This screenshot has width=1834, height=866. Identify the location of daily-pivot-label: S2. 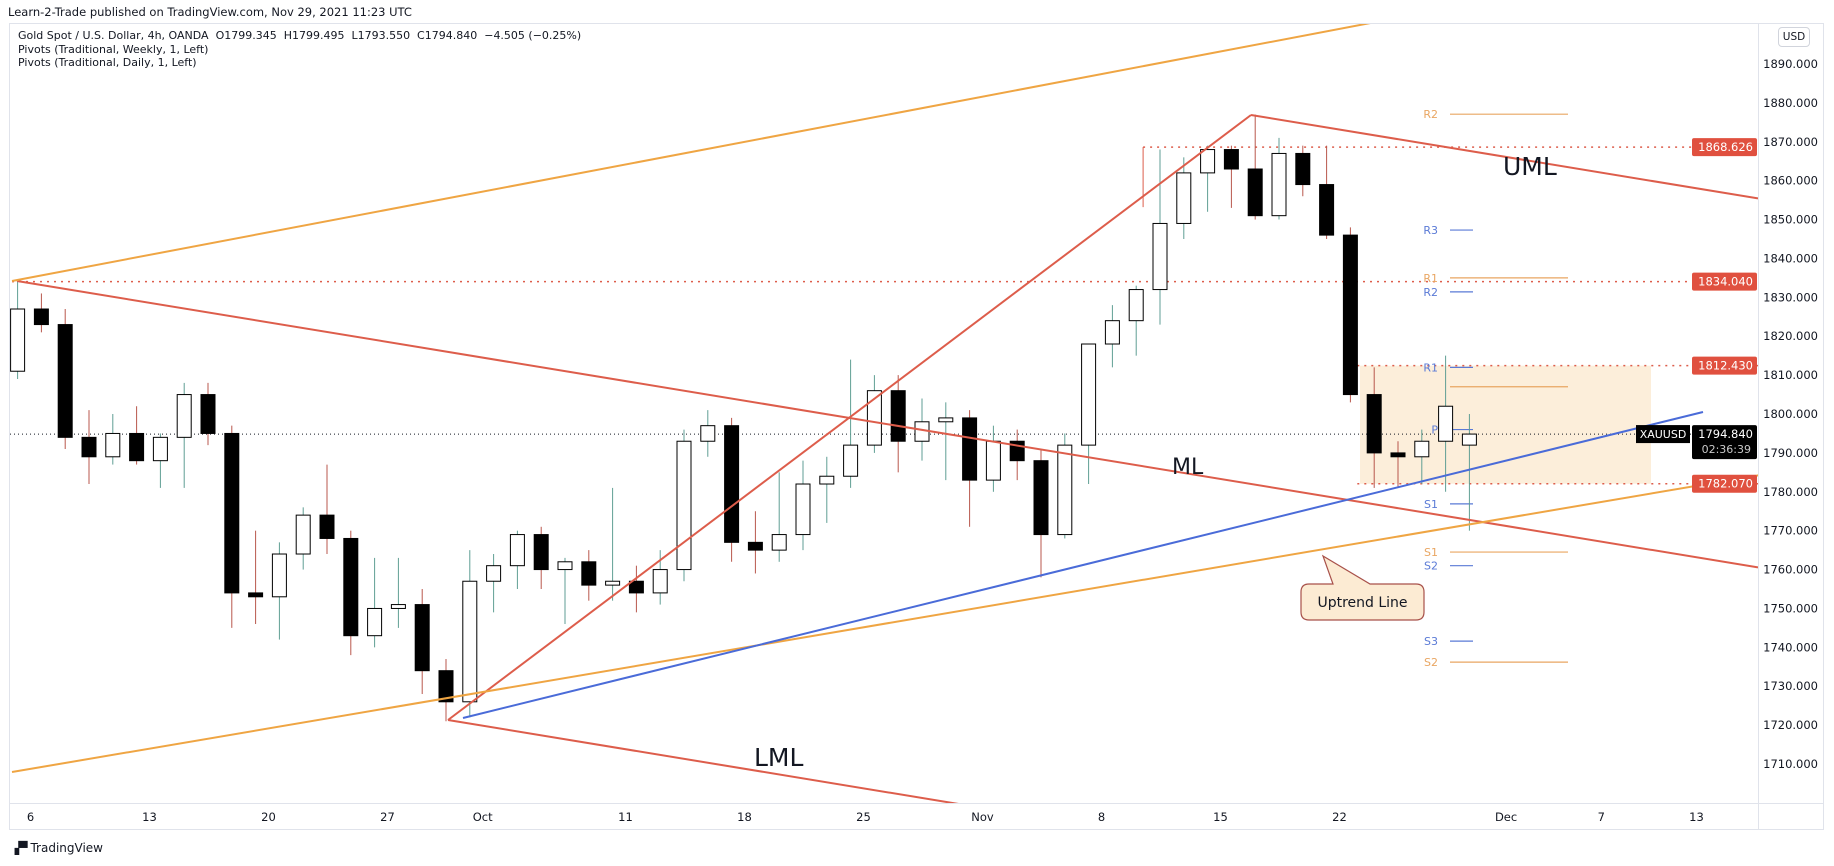
(1431, 566).